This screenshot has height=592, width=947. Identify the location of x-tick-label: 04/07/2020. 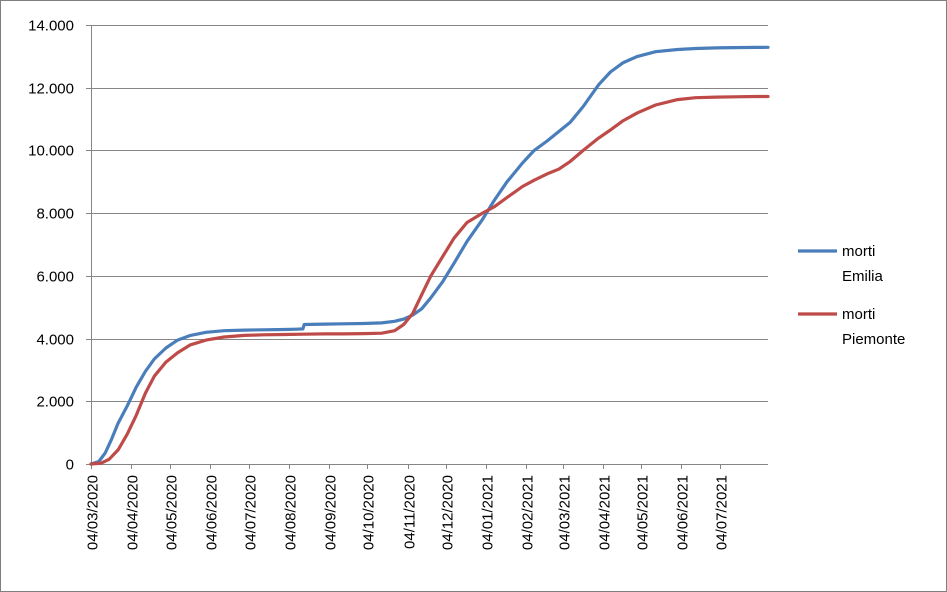
(251, 512).